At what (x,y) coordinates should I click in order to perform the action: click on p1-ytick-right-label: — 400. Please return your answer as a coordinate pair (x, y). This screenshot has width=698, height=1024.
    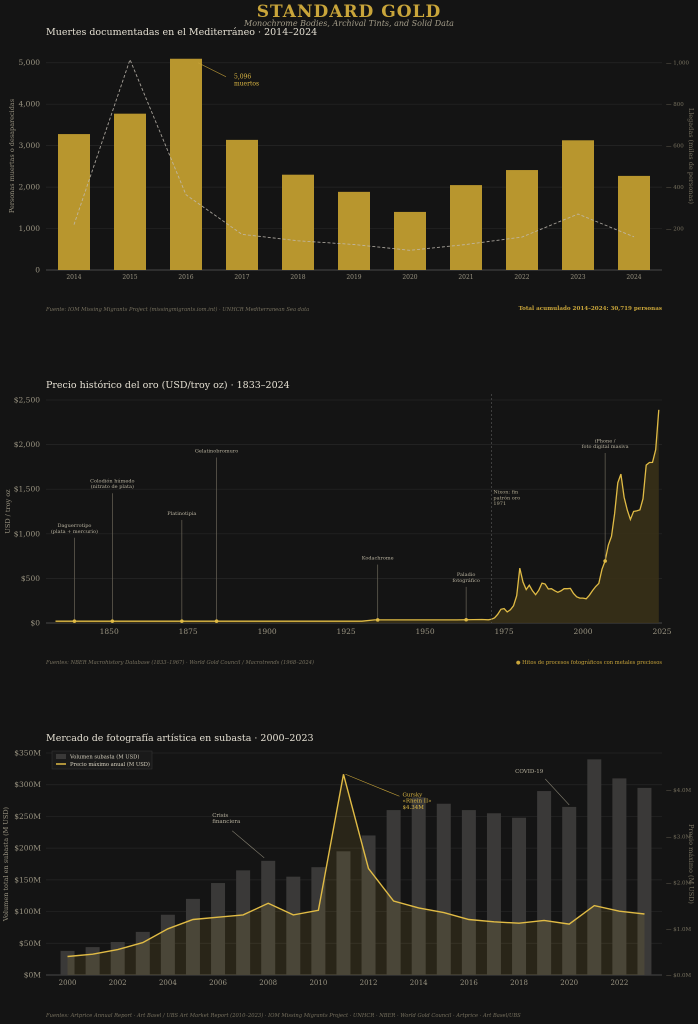
    Looking at the image, I should click on (675, 188).